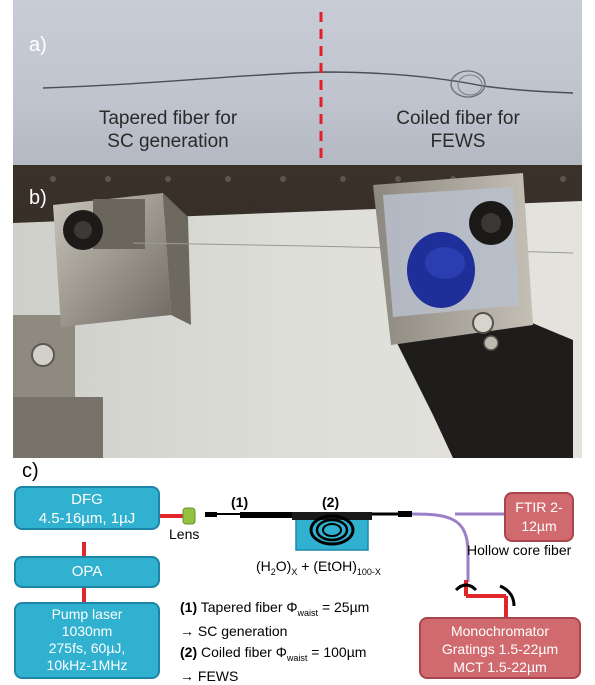  What do you see at coordinates (308, 82) in the screenshot?
I see `tapered-fiber` at bounding box center [308, 82].